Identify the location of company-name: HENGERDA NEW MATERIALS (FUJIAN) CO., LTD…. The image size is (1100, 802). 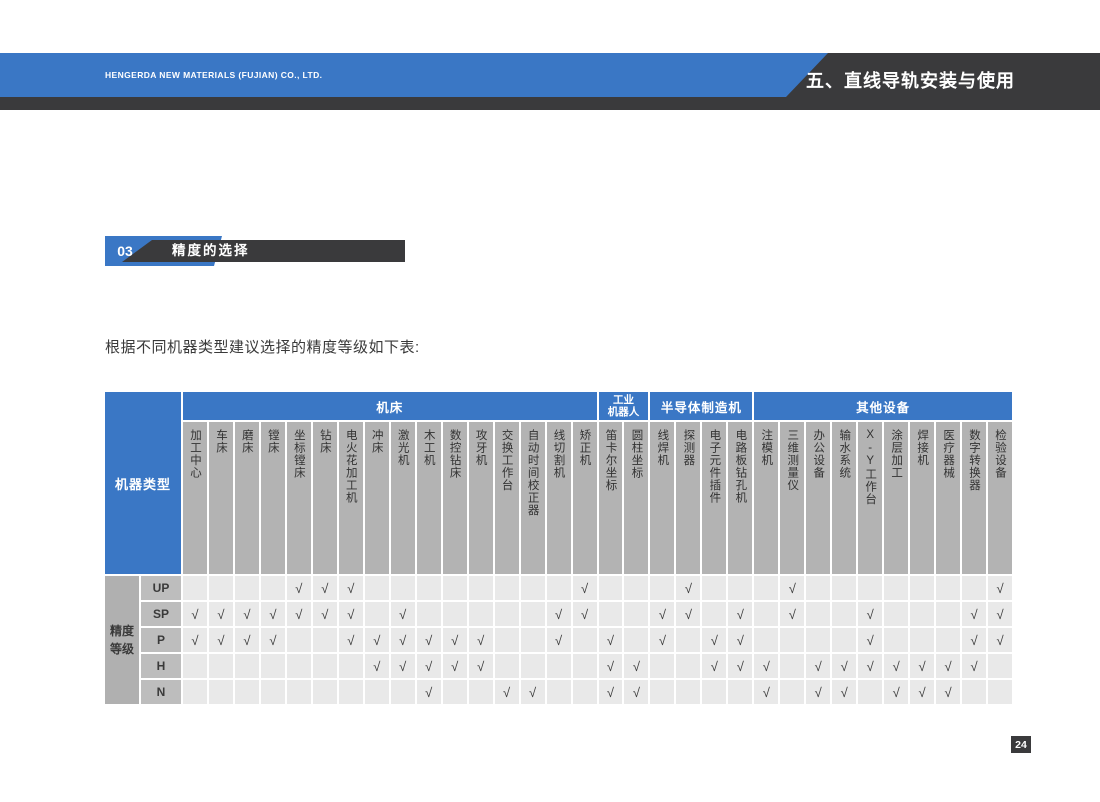
(214, 75).